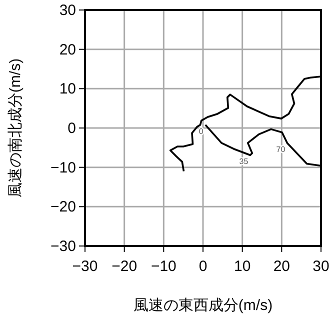 Image resolution: width=331 pixels, height=318 pixels. Describe the element at coordinates (281, 149) in the screenshot. I see `annotation: 70` at that location.